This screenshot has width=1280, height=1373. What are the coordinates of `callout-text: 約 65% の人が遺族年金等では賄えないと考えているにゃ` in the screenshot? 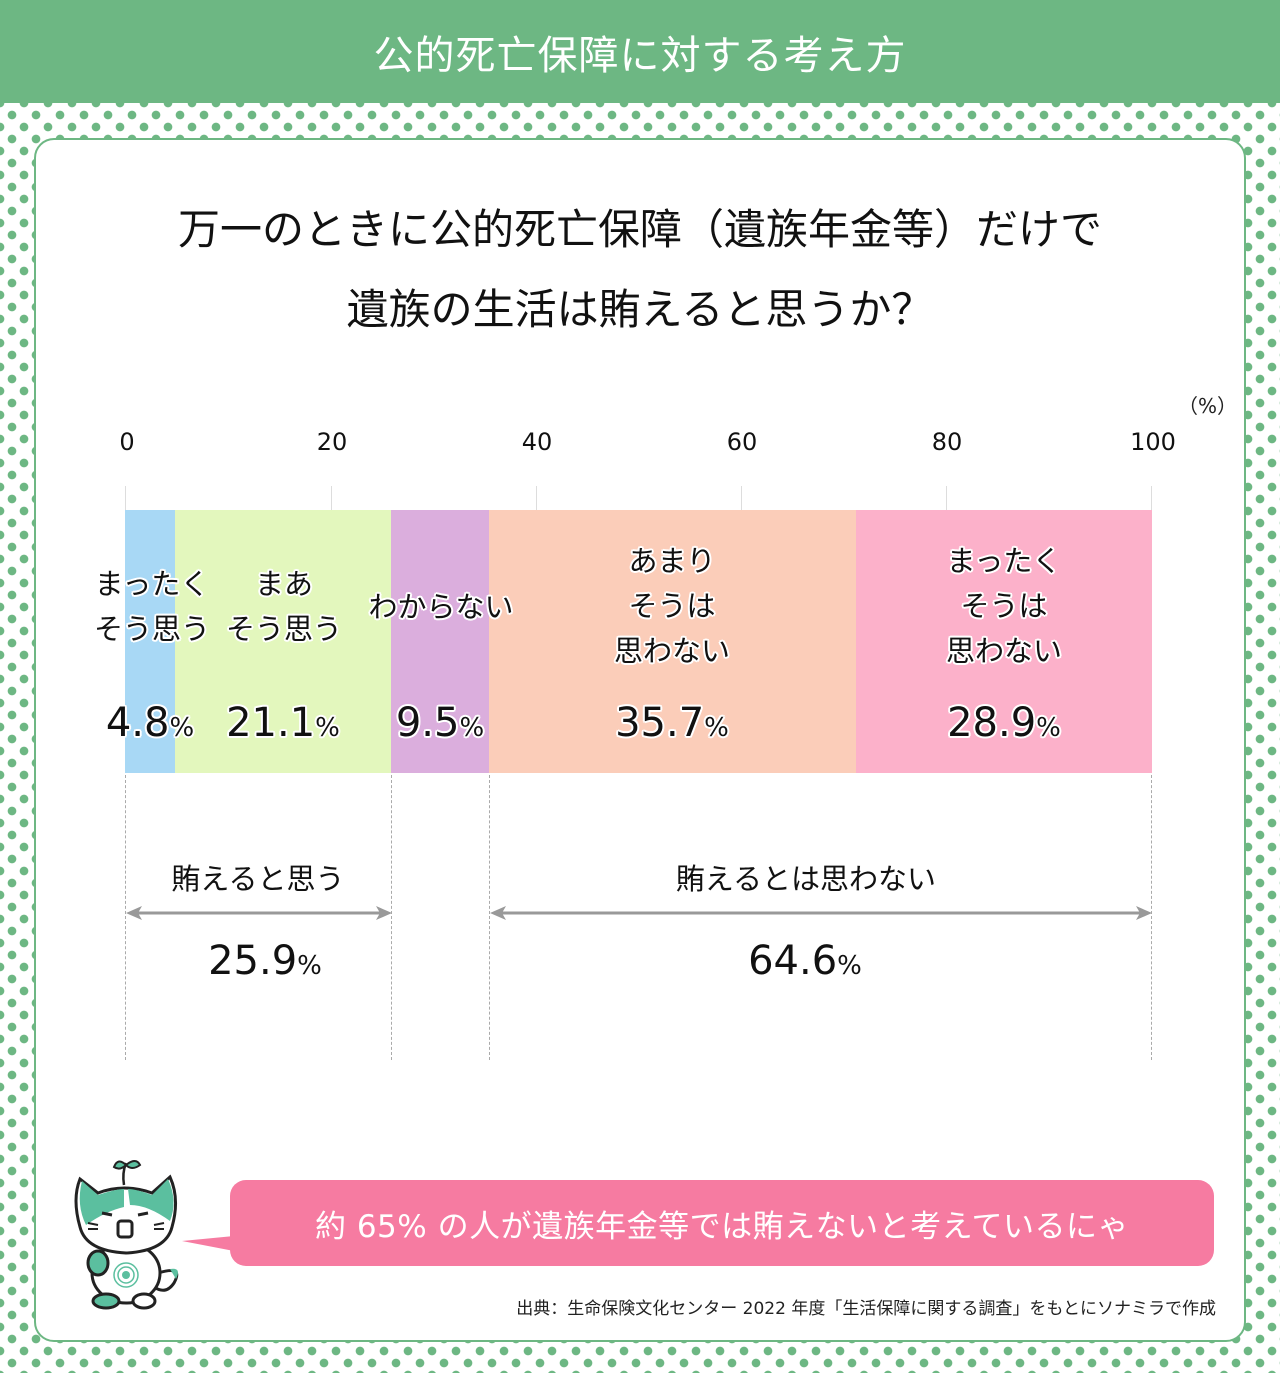 It's located at (722, 1226).